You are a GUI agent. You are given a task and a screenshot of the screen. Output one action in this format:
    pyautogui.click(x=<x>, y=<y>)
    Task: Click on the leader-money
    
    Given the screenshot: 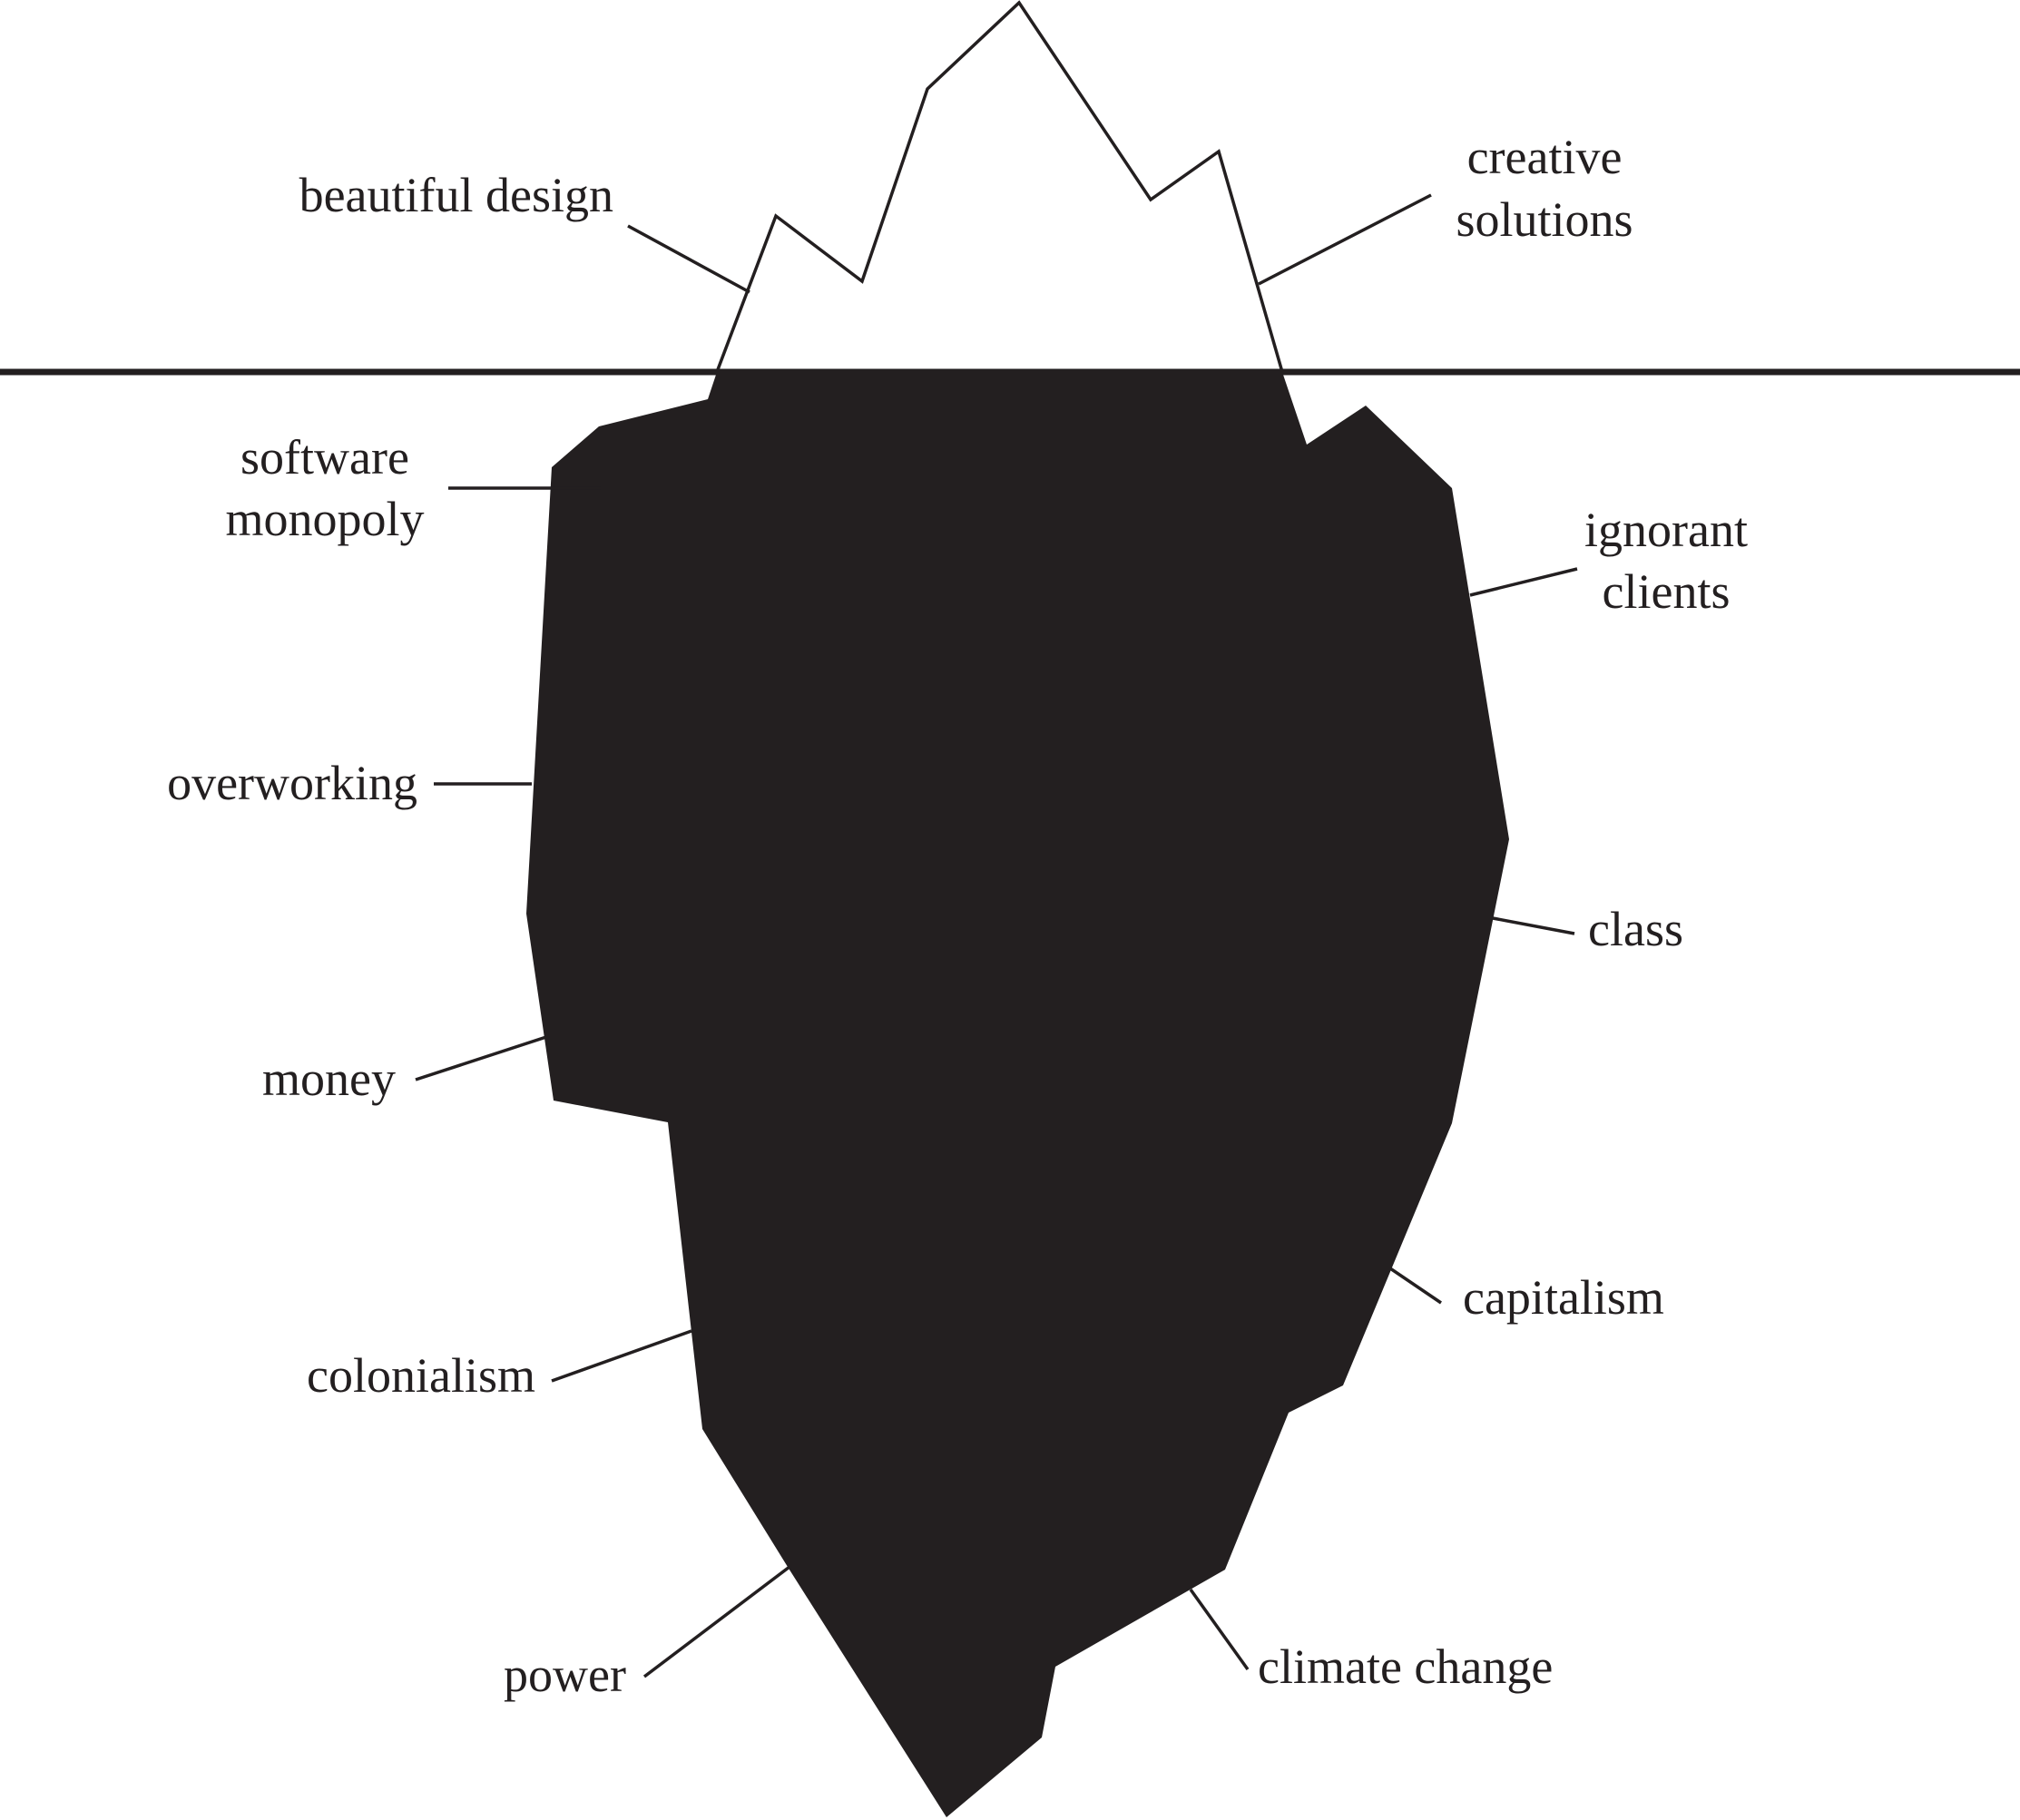 What is the action you would take?
    pyautogui.click(x=483, y=1057)
    